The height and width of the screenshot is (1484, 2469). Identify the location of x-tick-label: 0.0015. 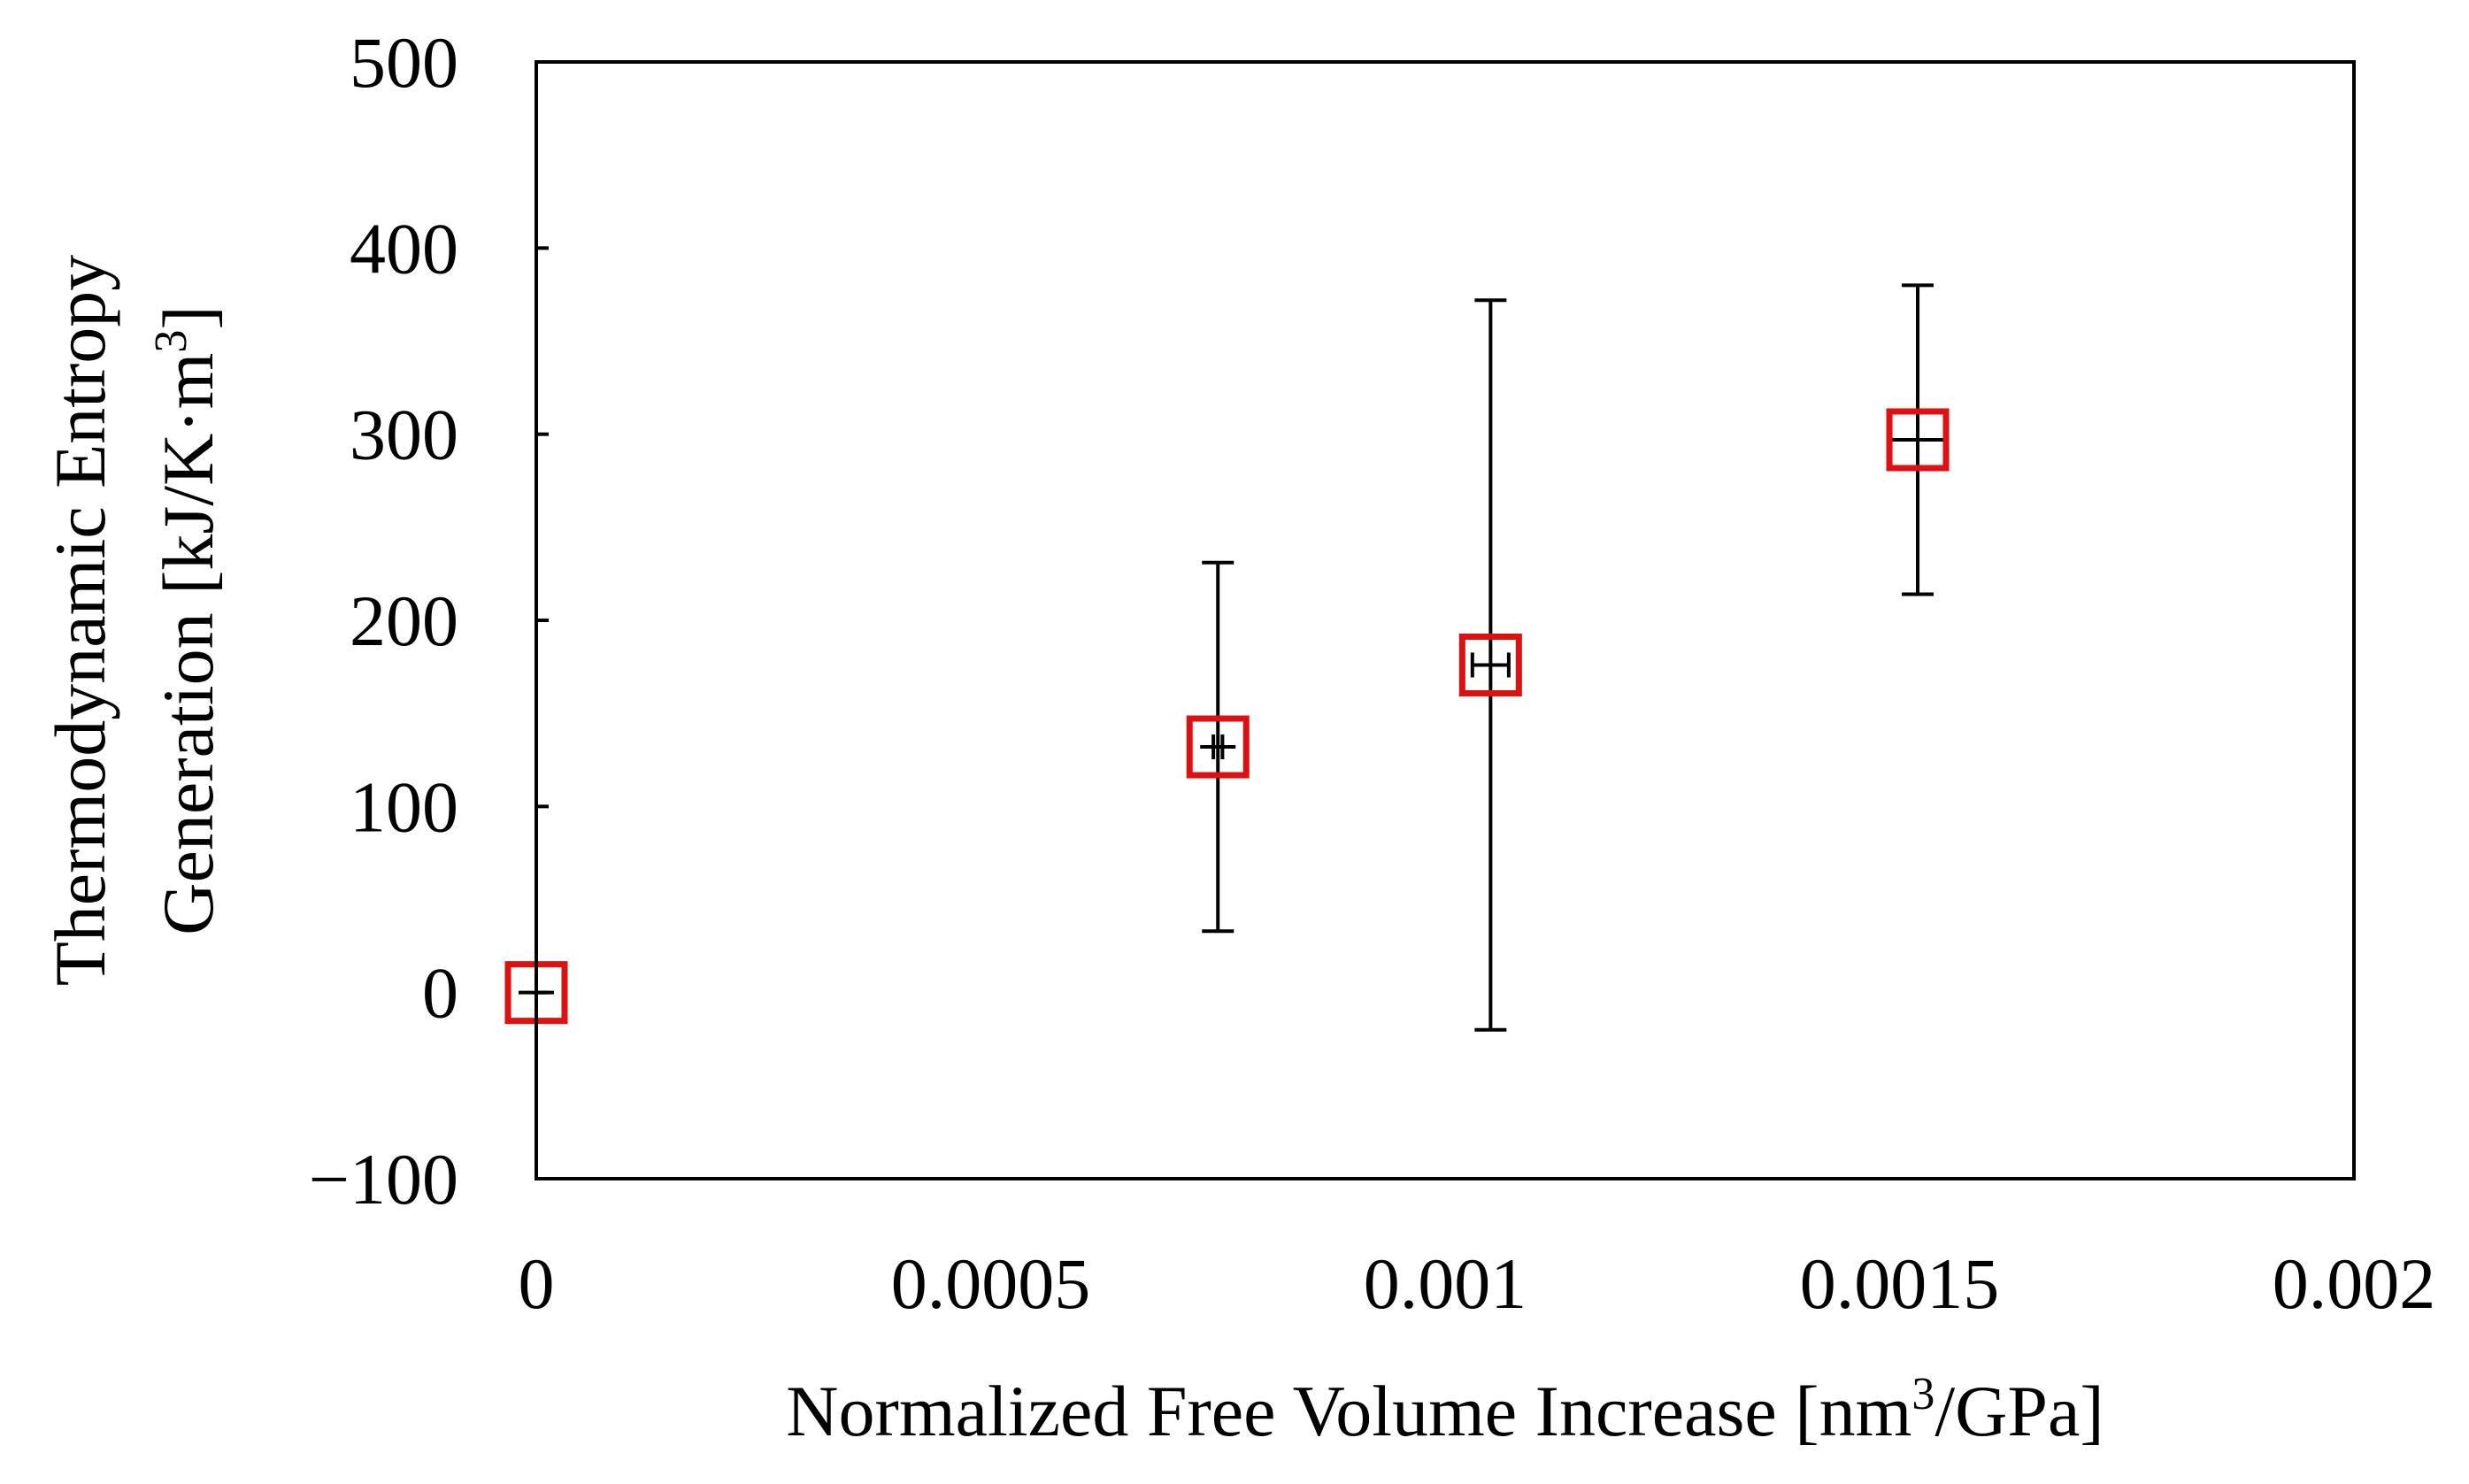
(1900, 1283).